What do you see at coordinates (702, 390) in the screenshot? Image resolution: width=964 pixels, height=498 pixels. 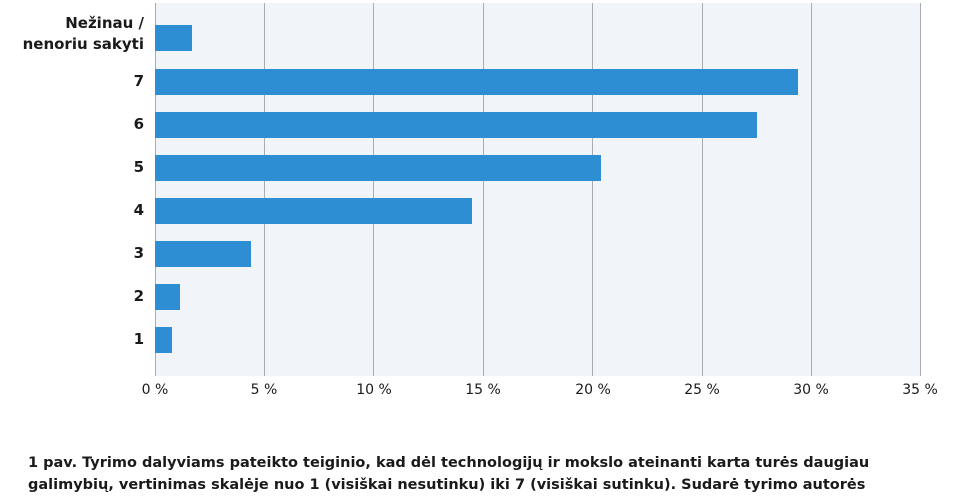 I see `x-tick-25: 25 %` at bounding box center [702, 390].